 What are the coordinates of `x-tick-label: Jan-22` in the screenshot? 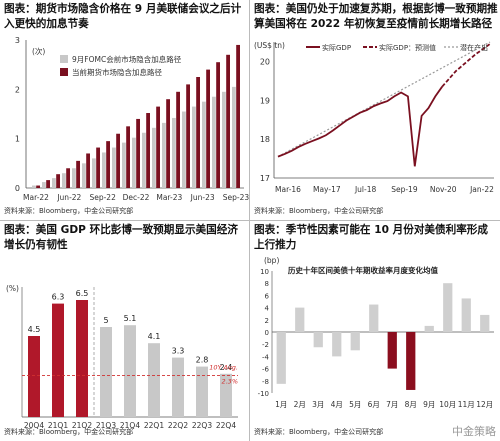 It's located at (481, 189).